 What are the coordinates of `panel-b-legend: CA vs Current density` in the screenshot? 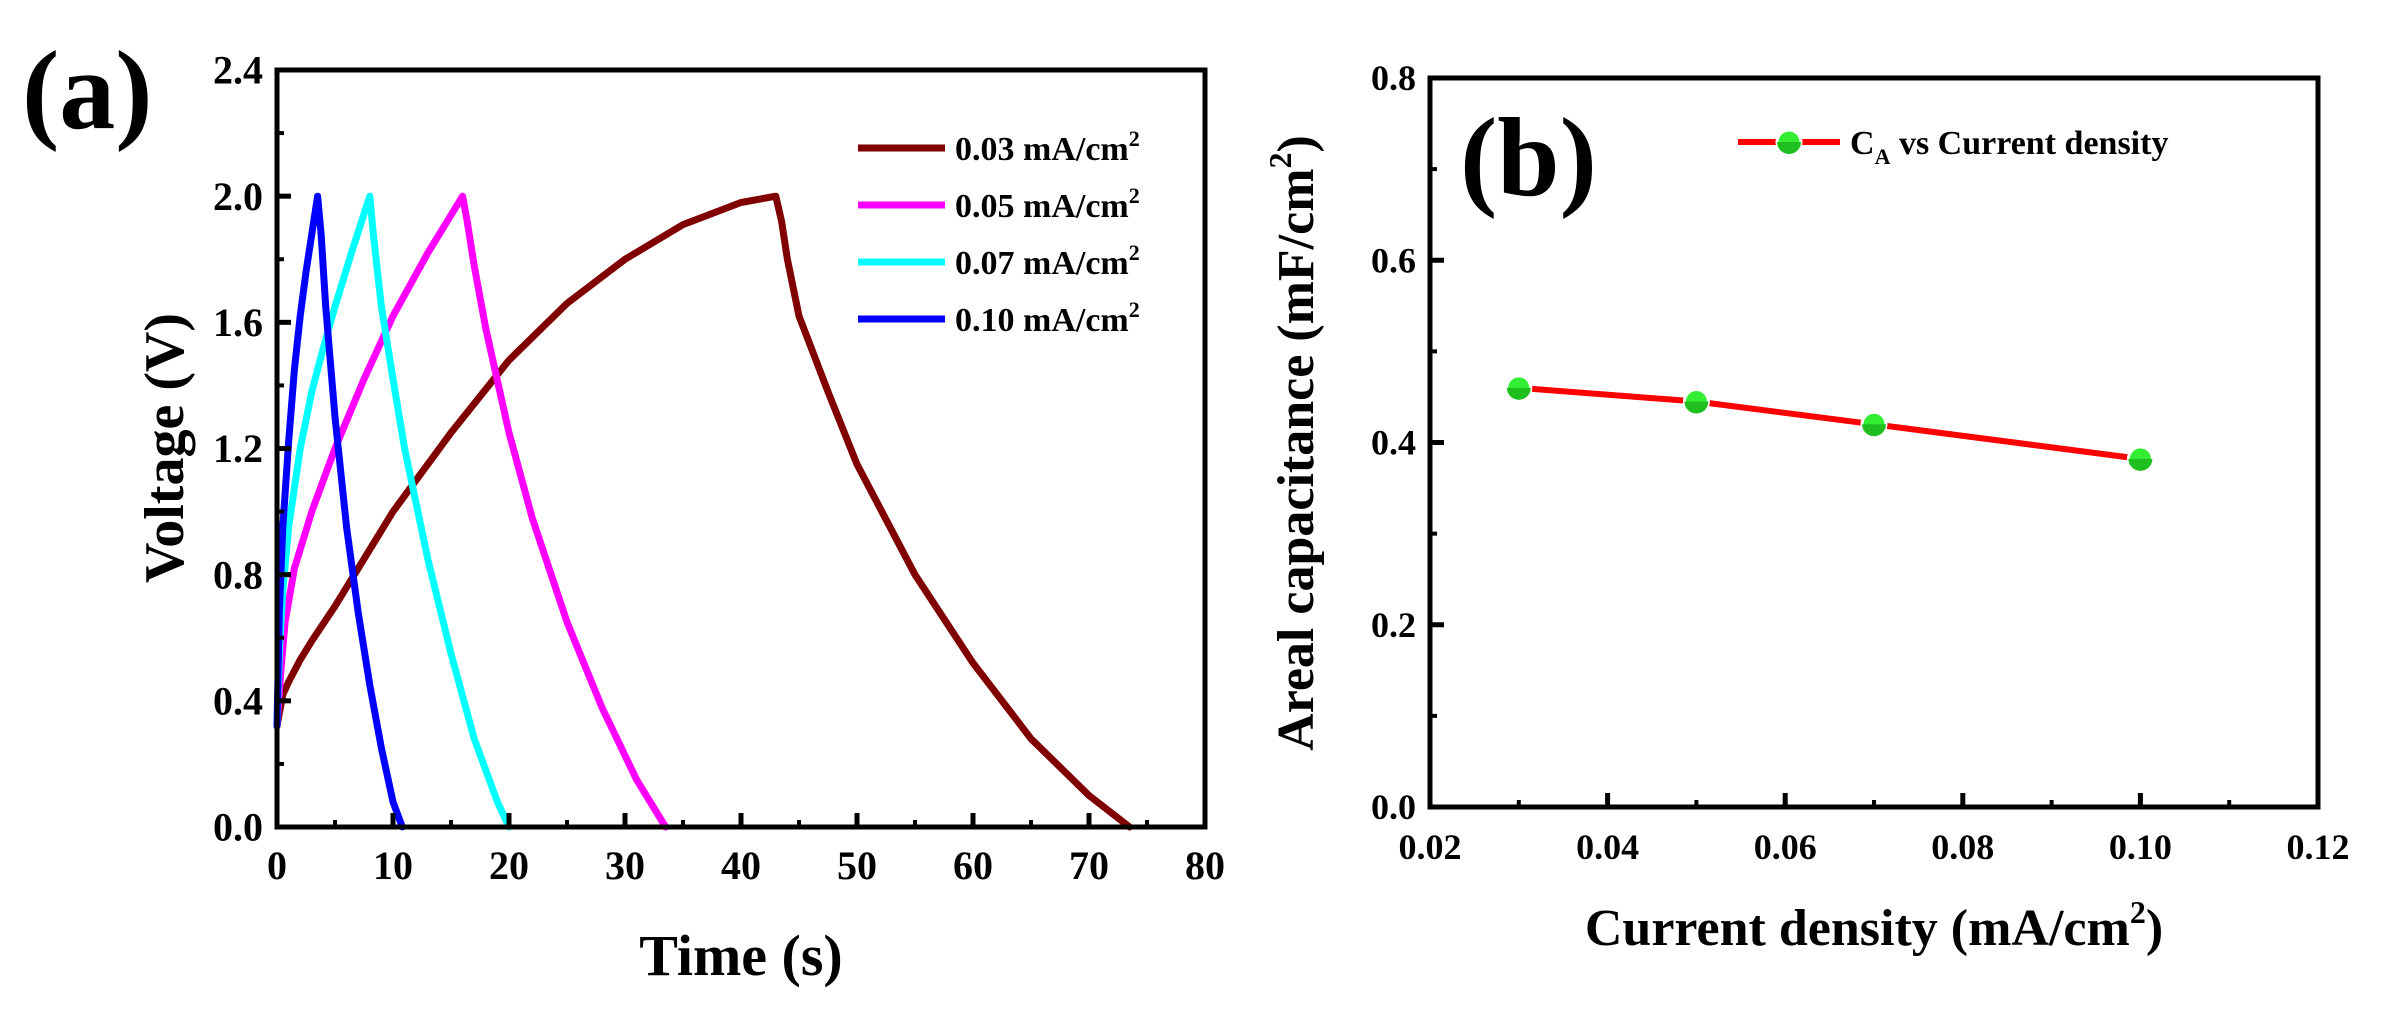 It's located at (1953, 147).